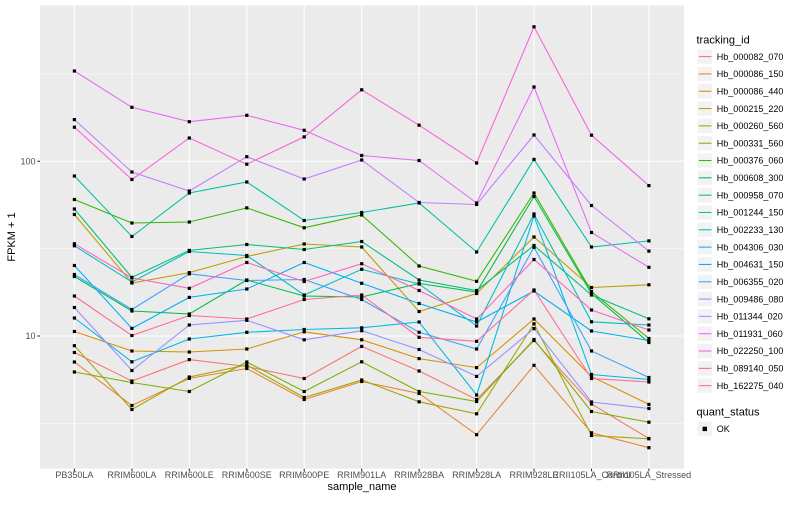 The height and width of the screenshot is (505, 800). Describe the element at coordinates (27, 161) in the screenshot. I see `svg-text: 100` at that location.